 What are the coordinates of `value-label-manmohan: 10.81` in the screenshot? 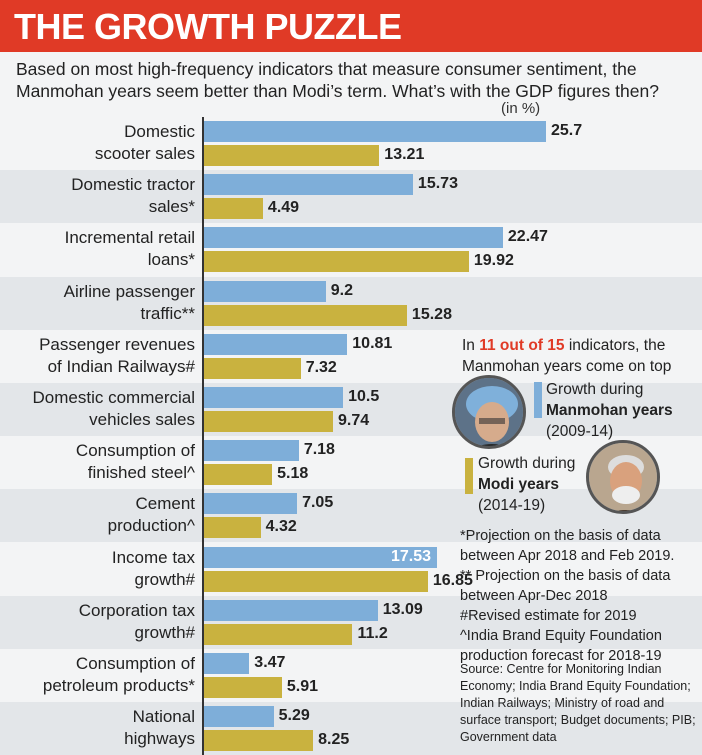 It's located at (372, 343).